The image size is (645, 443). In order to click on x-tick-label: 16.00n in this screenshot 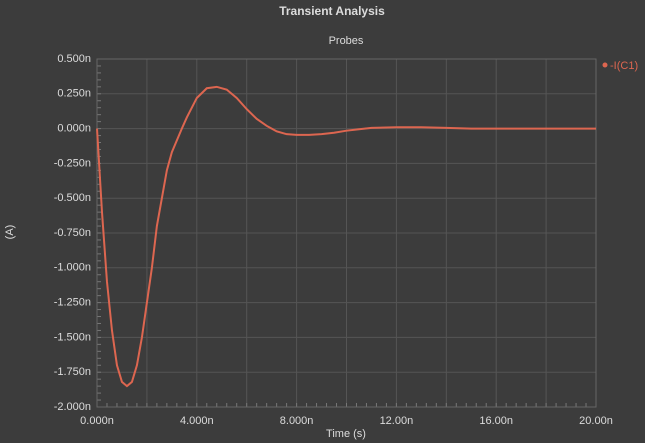, I will do `click(496, 421)`.